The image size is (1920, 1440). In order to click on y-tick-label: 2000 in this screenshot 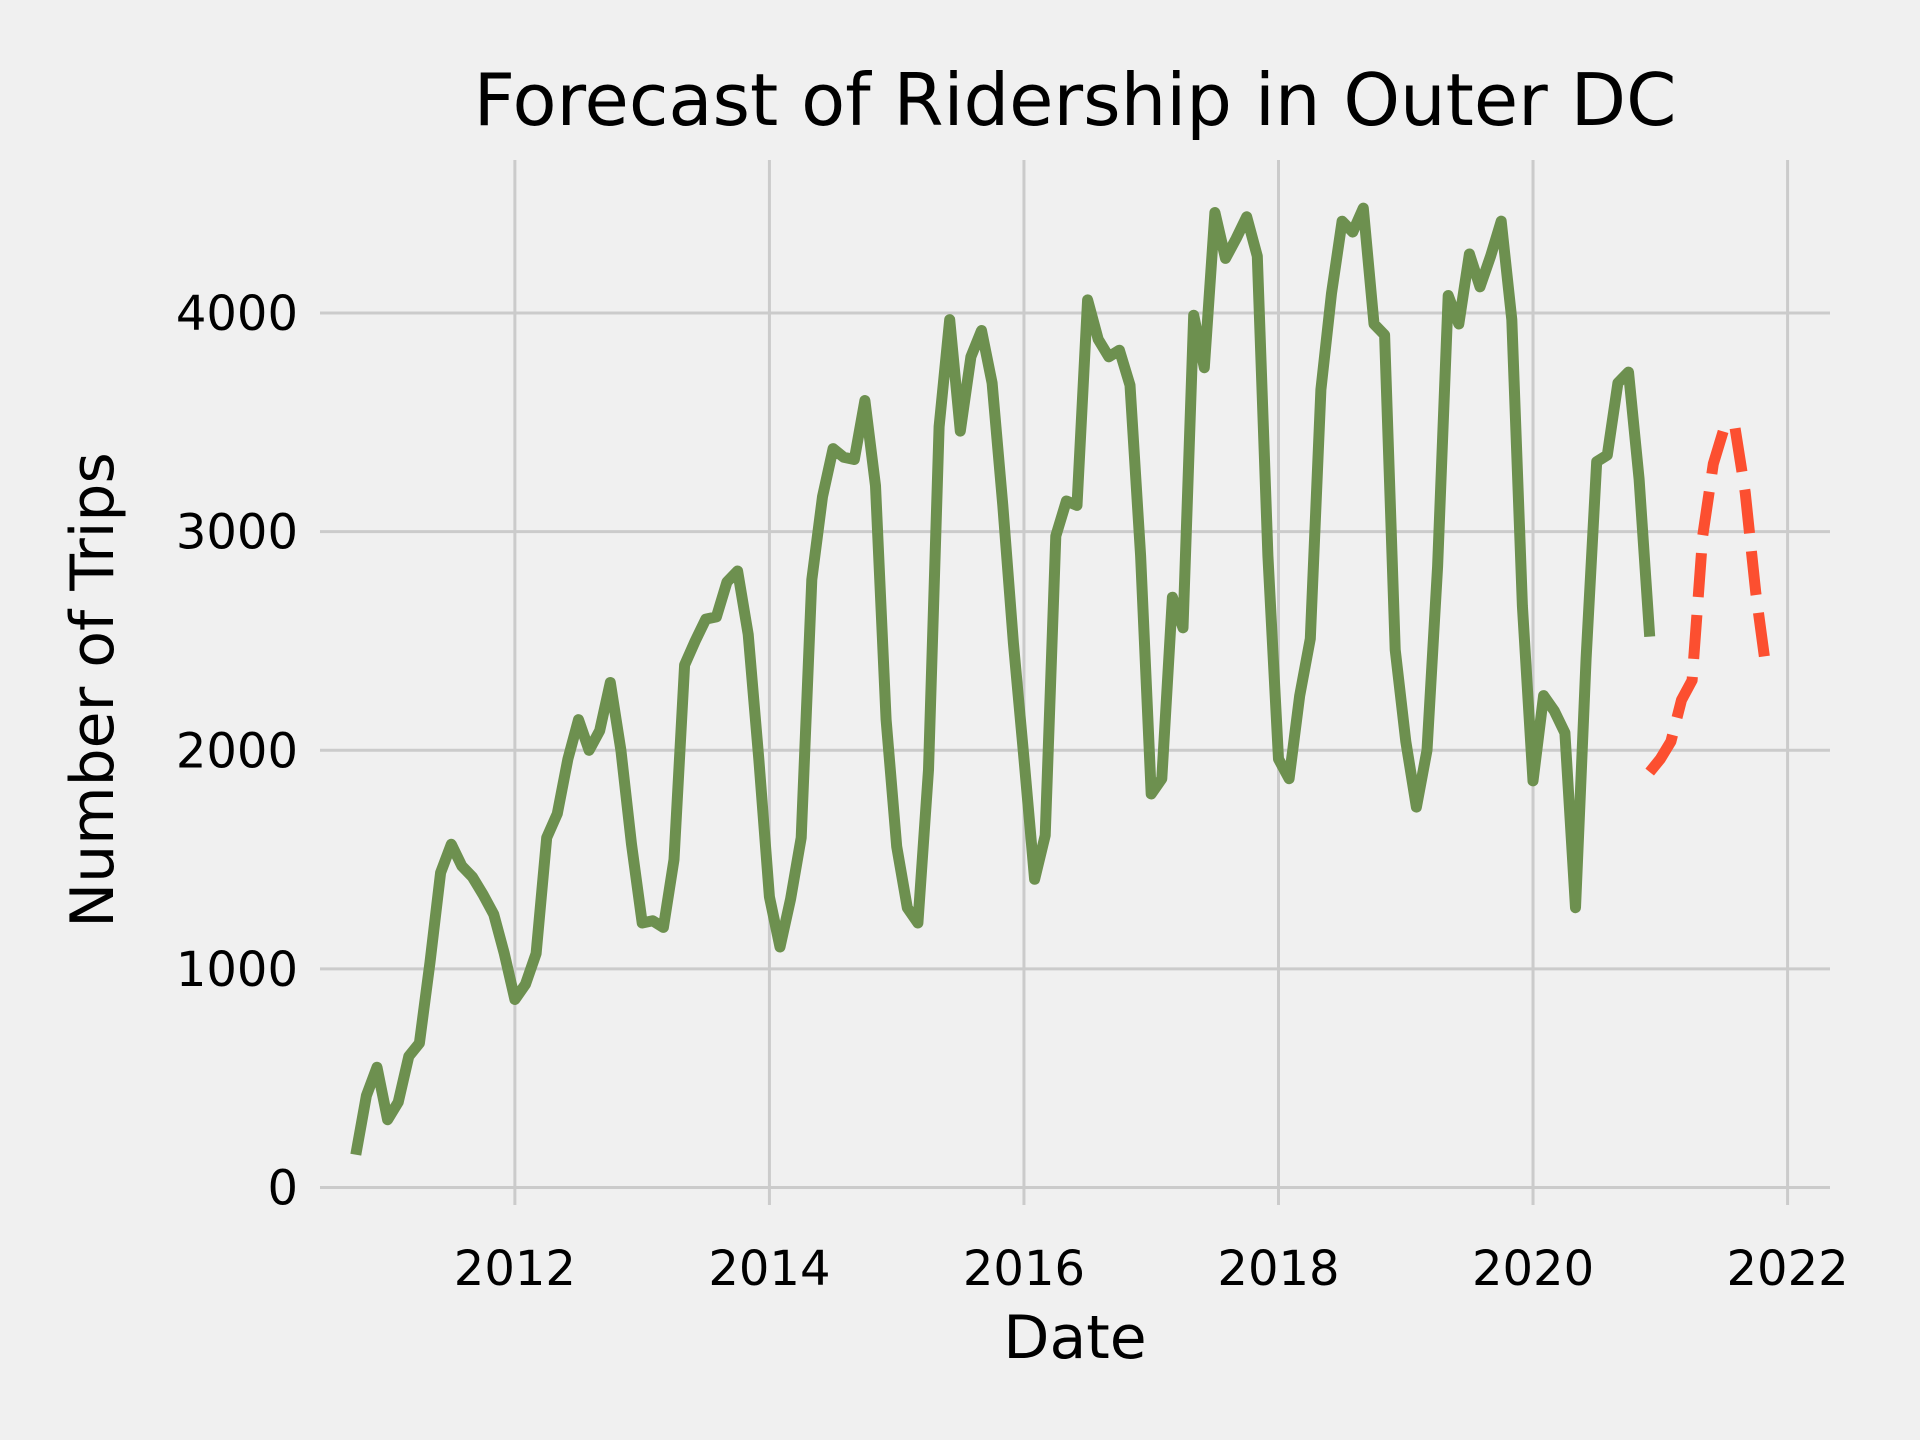, I will do `click(237, 751)`.